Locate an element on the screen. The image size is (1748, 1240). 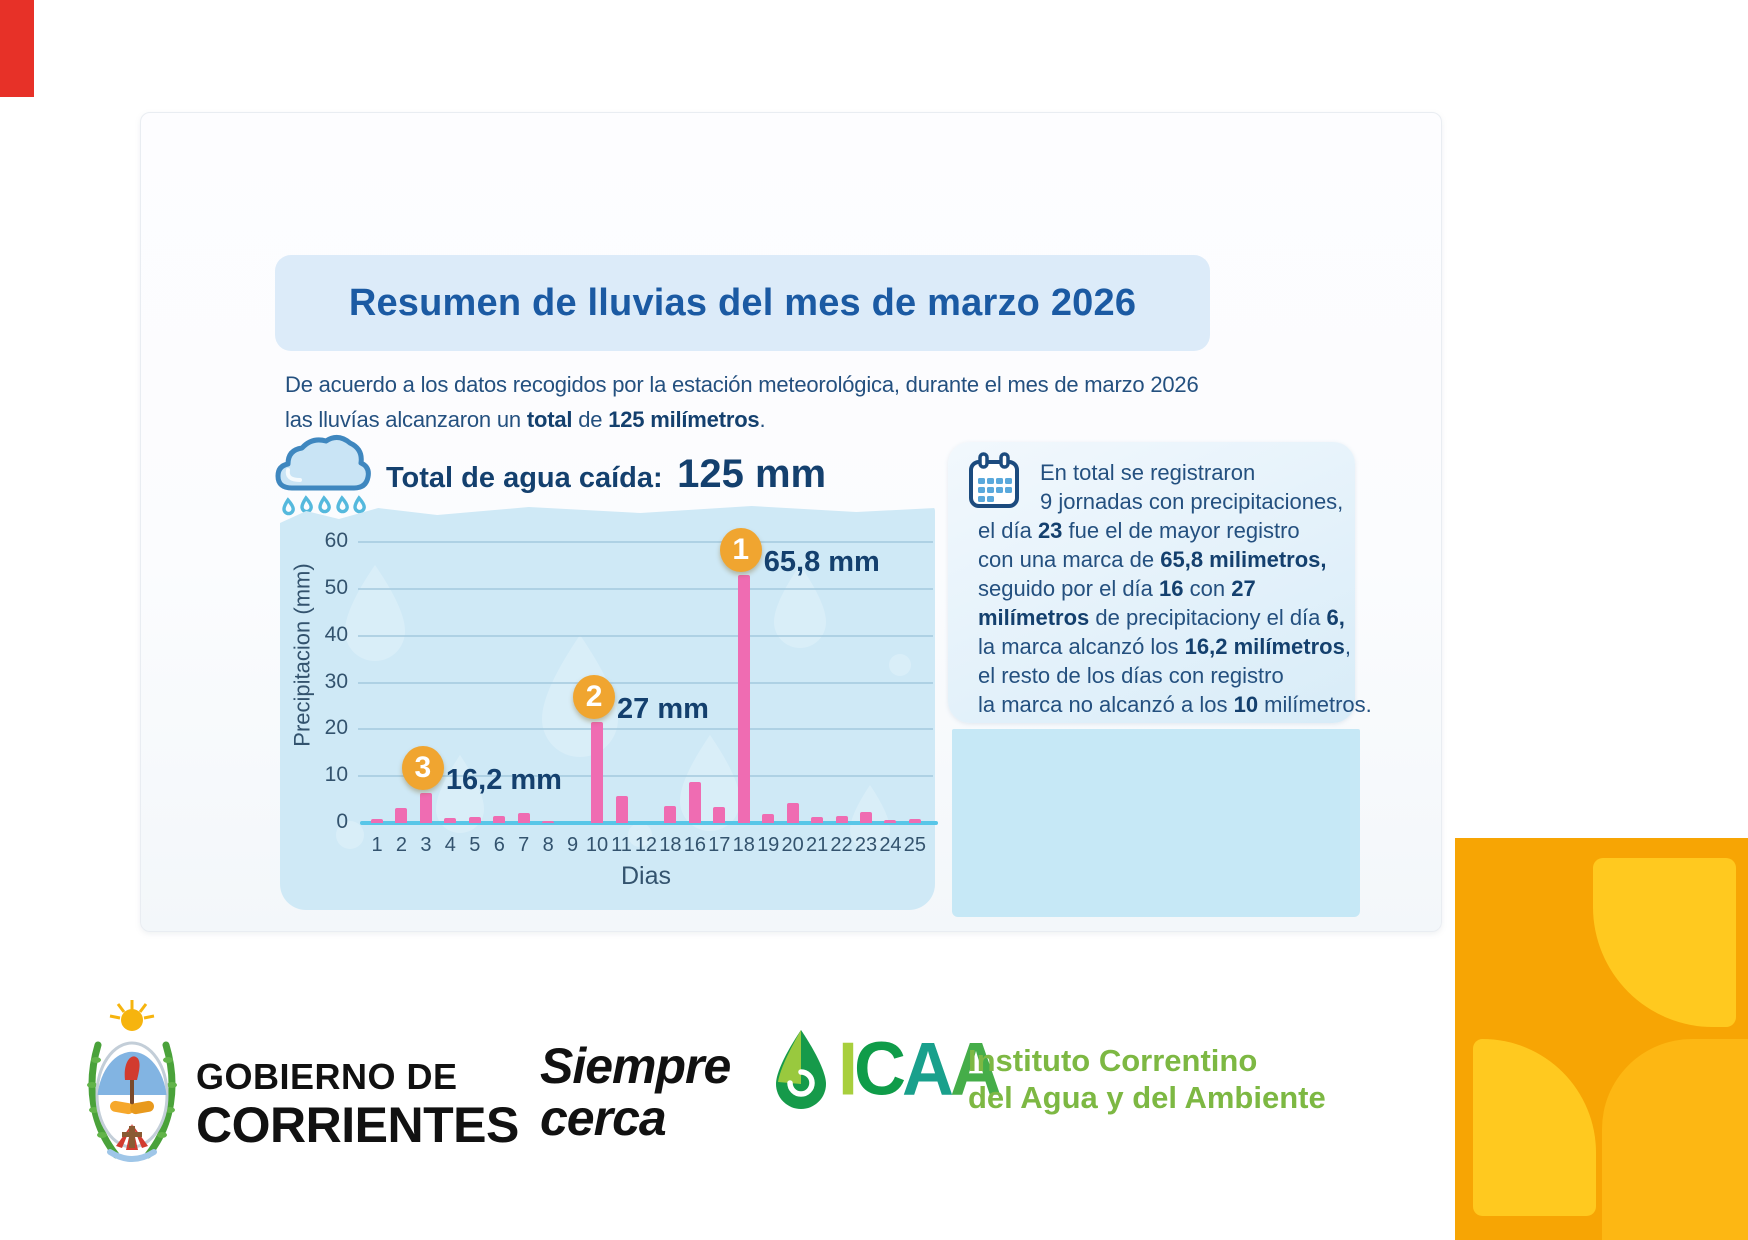
x-tick-4: 5 is located at coordinates (475, 845).